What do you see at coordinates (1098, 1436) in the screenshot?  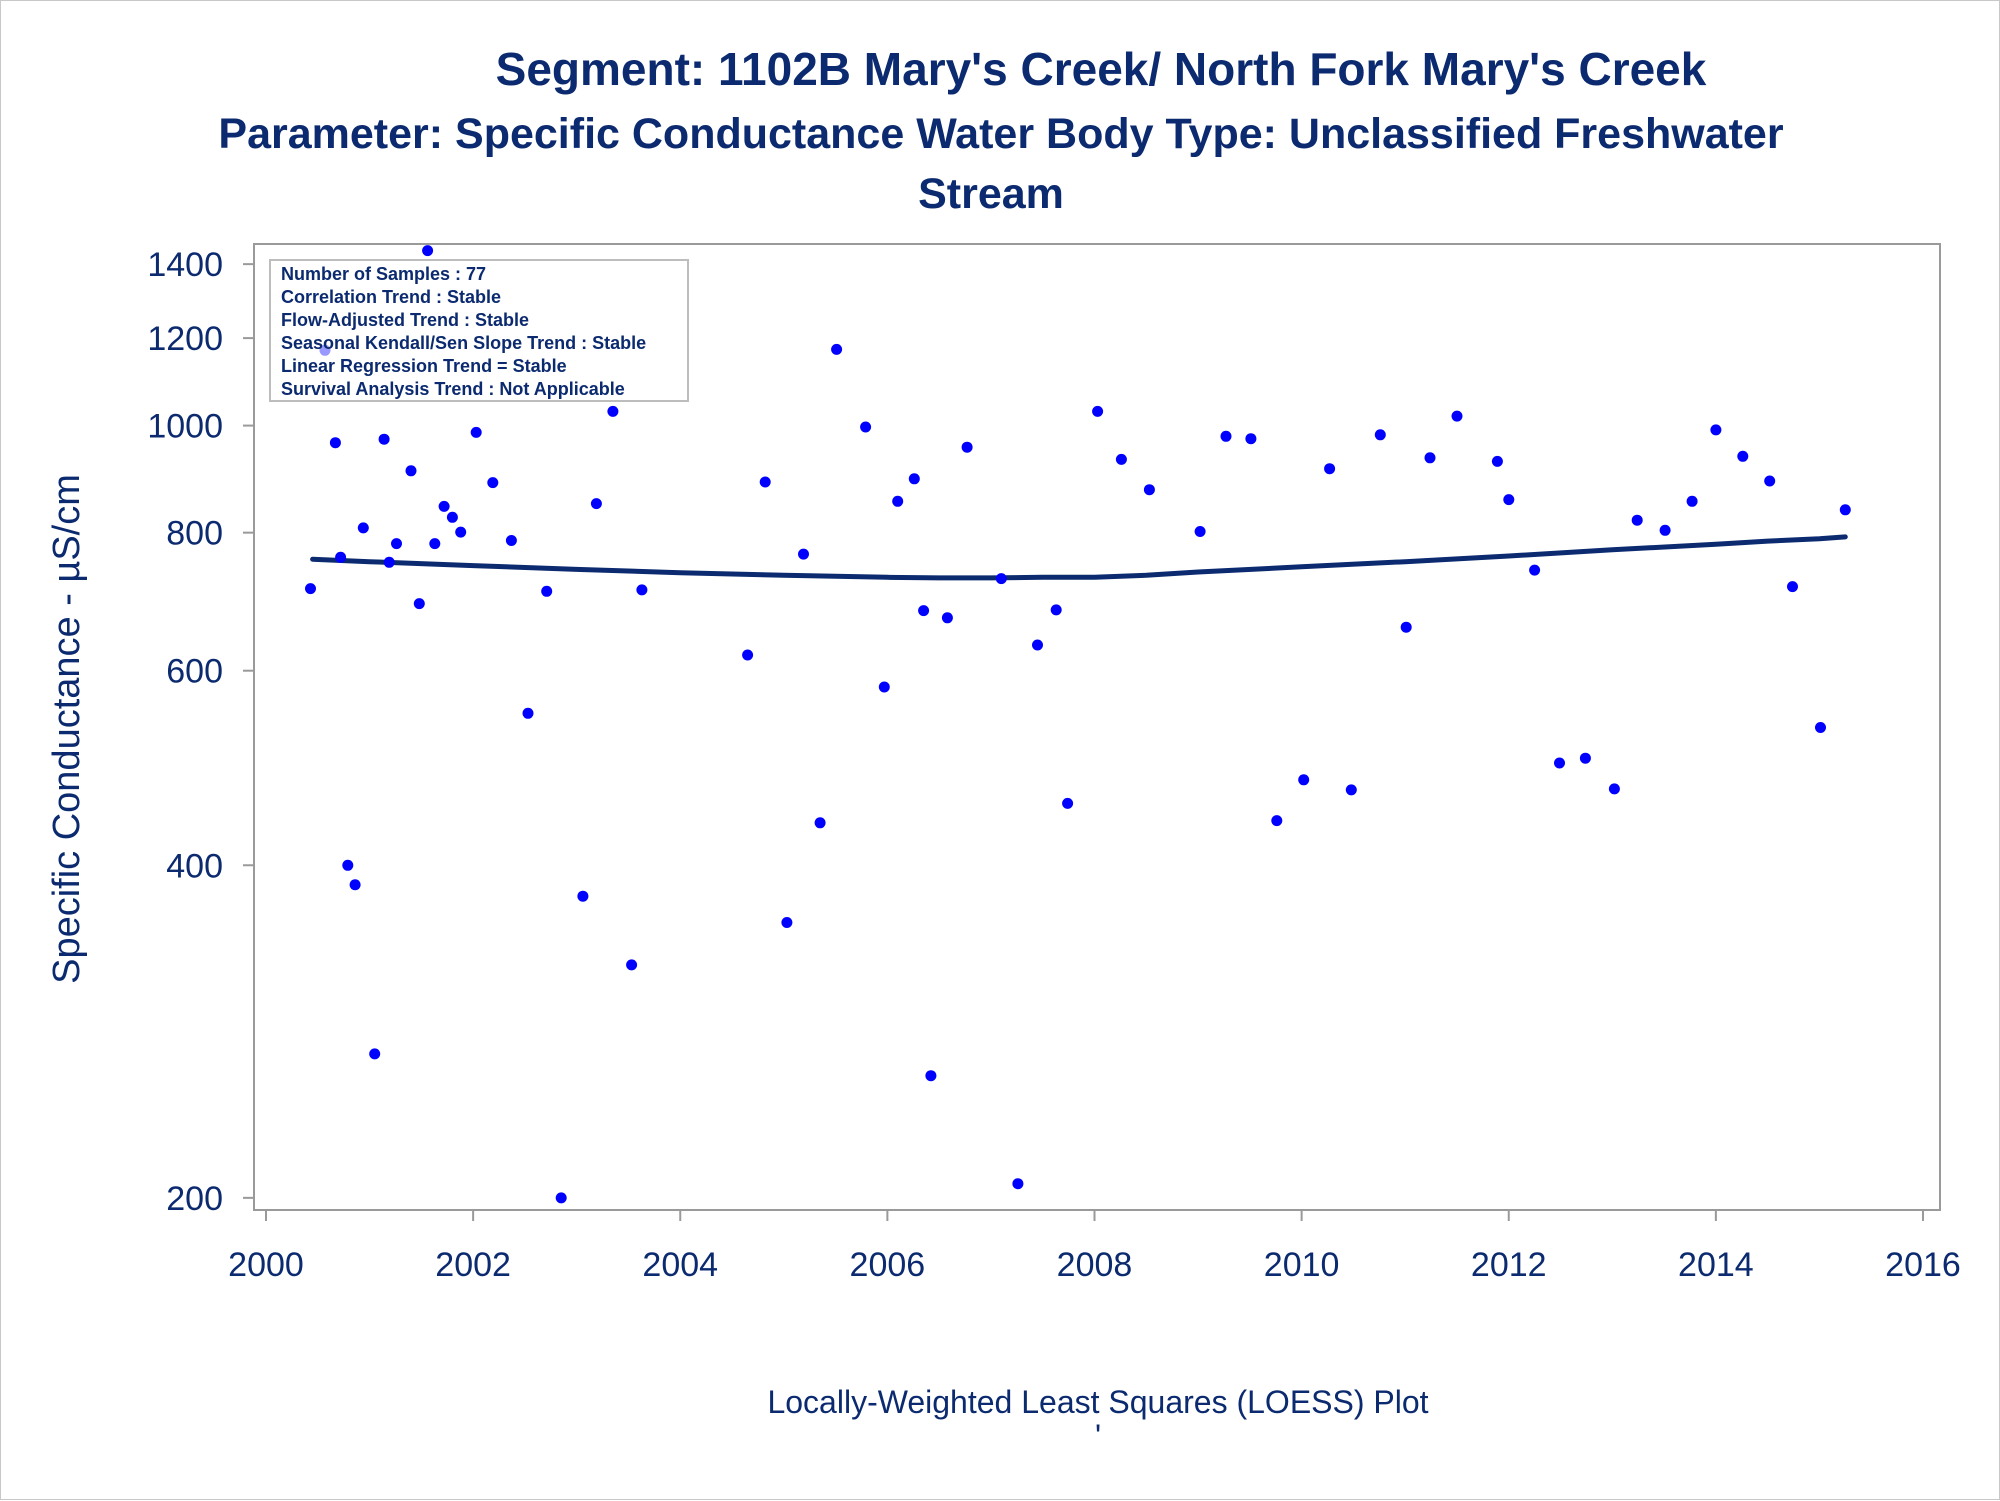 I see `chart-footnote-mark: '` at bounding box center [1098, 1436].